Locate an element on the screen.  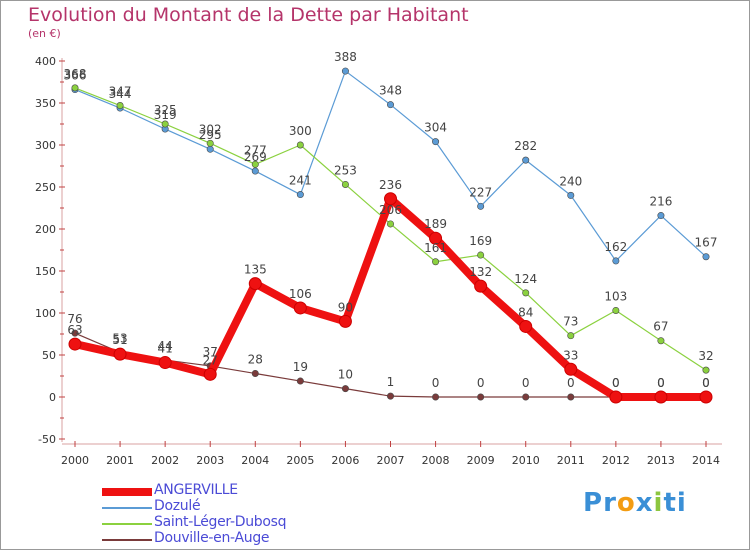
x-tick-label: 2010 is located at coordinates (526, 460).